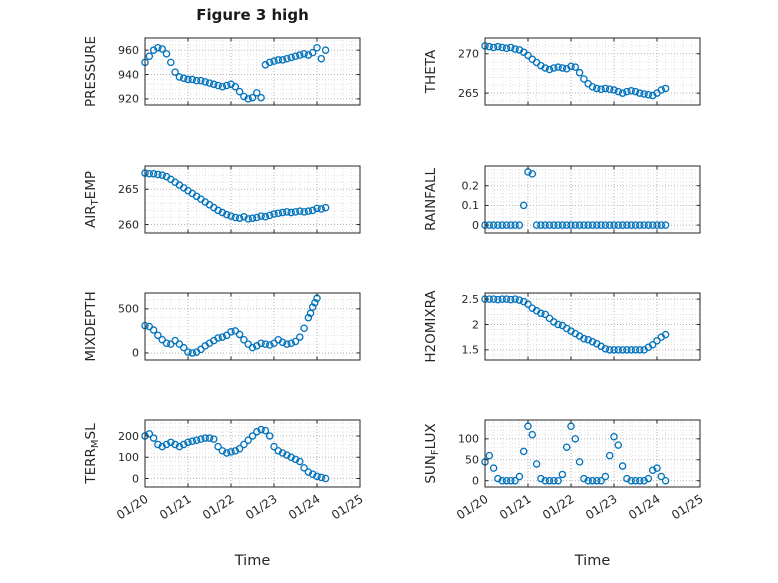 The image size is (778, 583). What do you see at coordinates (252, 15) in the screenshot?
I see `figure-title: Figure 3 high` at bounding box center [252, 15].